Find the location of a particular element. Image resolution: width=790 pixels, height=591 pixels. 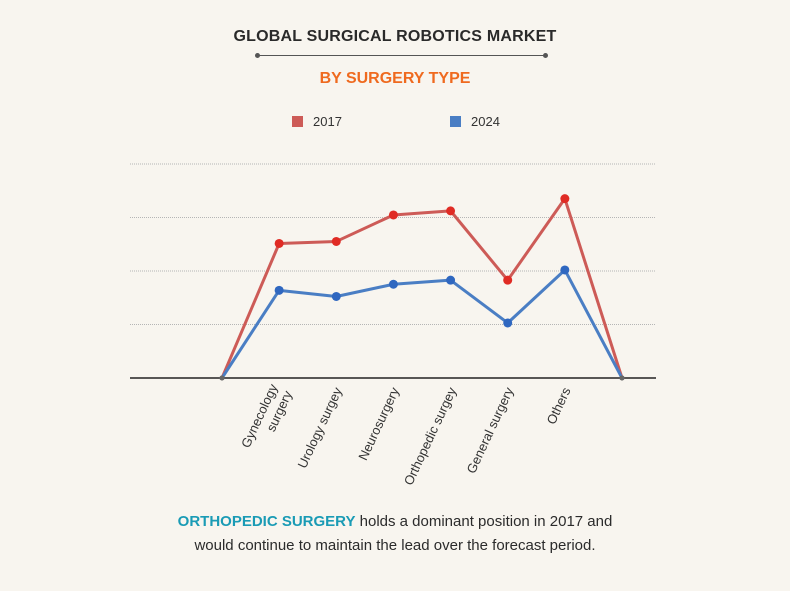

title-divider-dot-left is located at coordinates (257, 55).